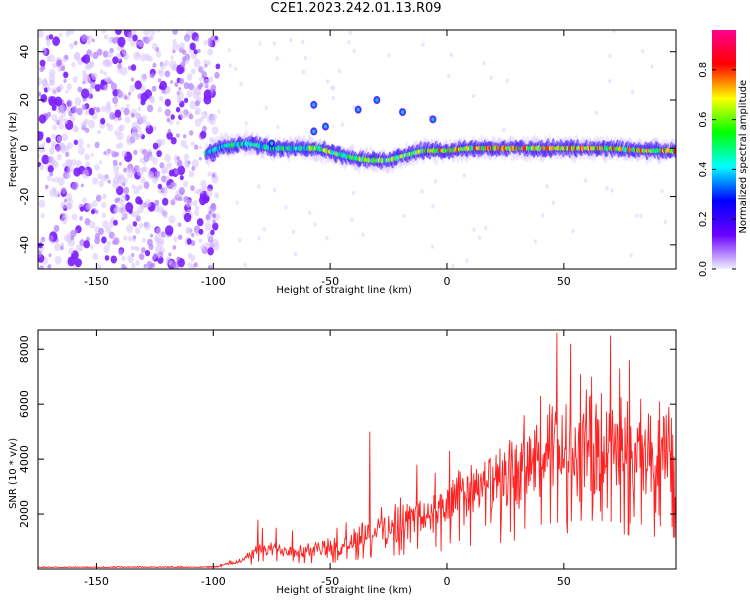 This screenshot has height=600, width=750. What do you see at coordinates (13, 473) in the screenshot?
I see `y-axis-label: SNR (10 * v/v)` at bounding box center [13, 473].